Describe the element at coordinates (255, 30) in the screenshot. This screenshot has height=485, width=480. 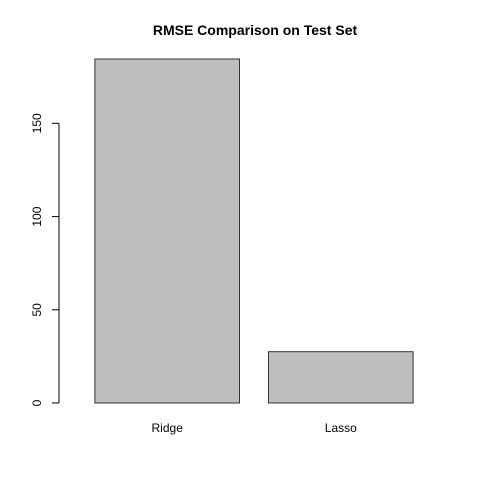
I see `chart-title: RMSE Comparison on Test Set` at that location.